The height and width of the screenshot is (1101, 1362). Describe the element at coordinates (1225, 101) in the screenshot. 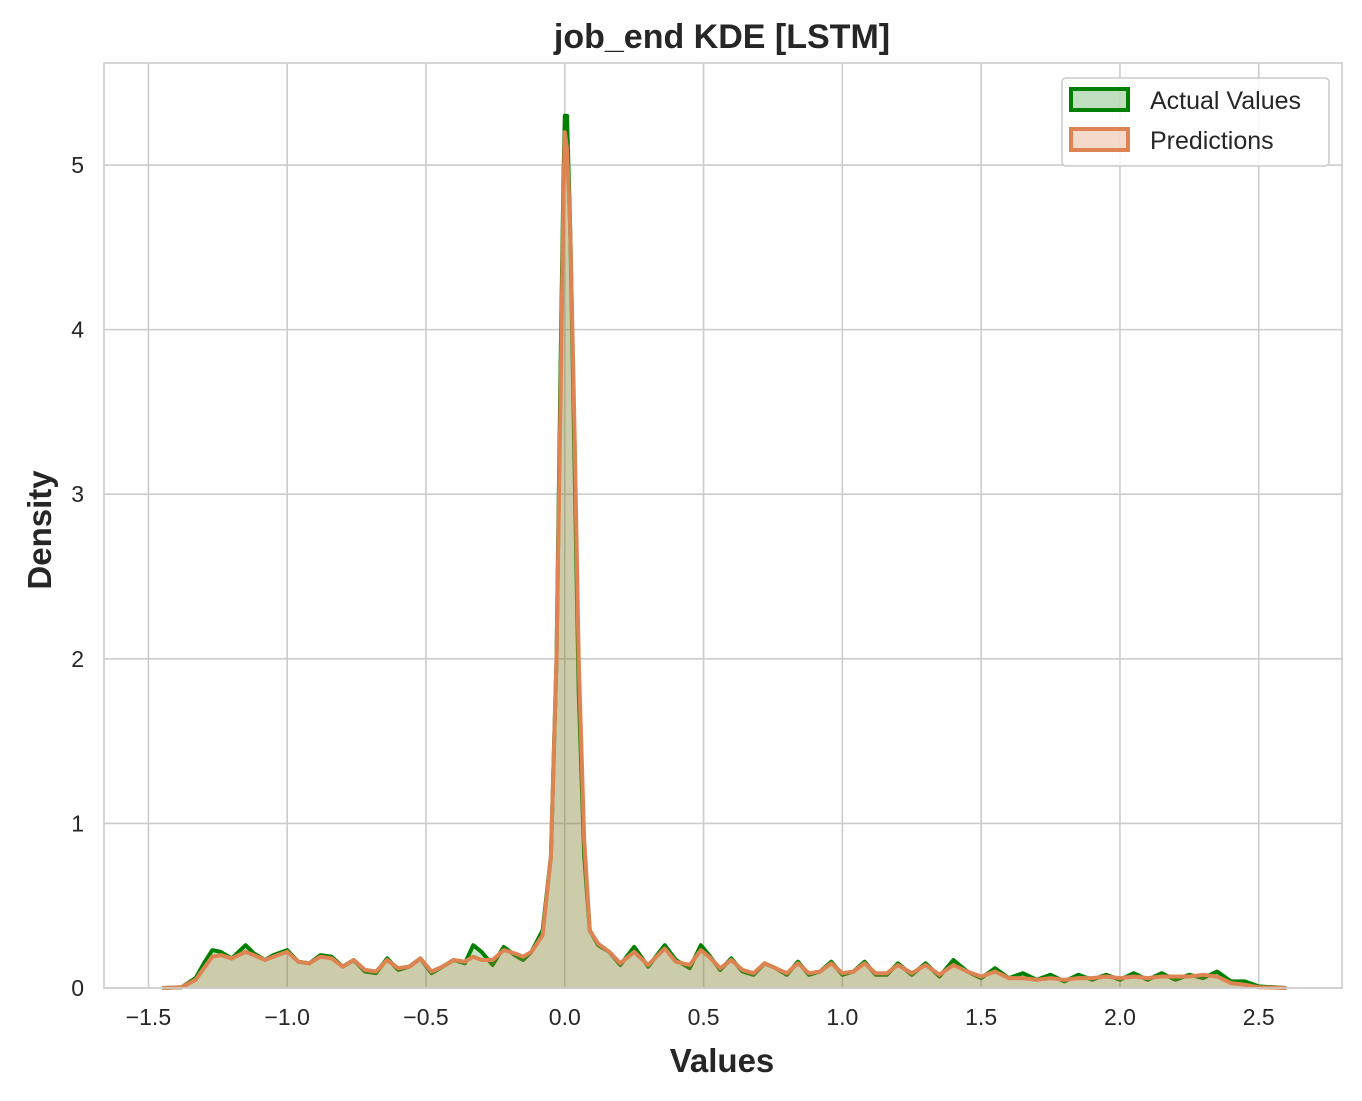

I see `legend-label-actual-values: Actual Values` at that location.